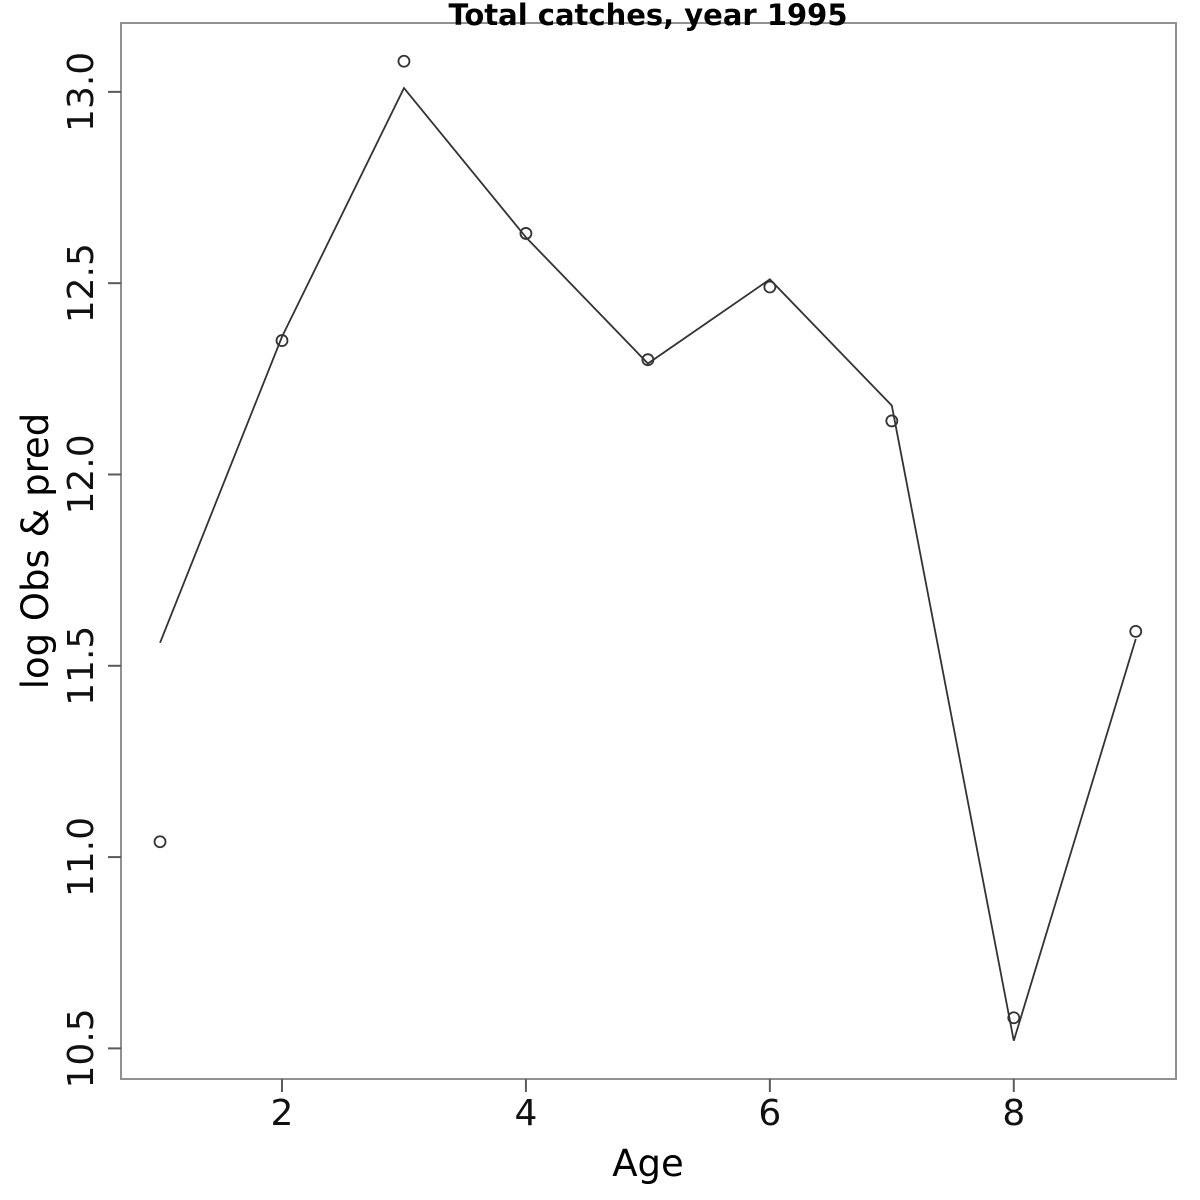  What do you see at coordinates (81, 92) in the screenshot?
I see `y-tick-label: 13.0` at bounding box center [81, 92].